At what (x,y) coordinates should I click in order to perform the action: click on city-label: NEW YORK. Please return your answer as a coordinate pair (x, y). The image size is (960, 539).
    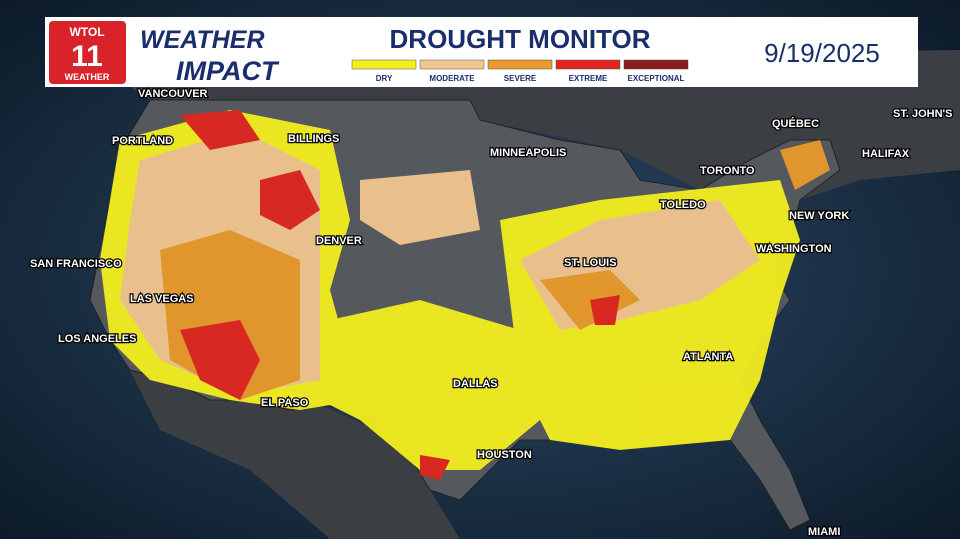
    Looking at the image, I should click on (819, 216).